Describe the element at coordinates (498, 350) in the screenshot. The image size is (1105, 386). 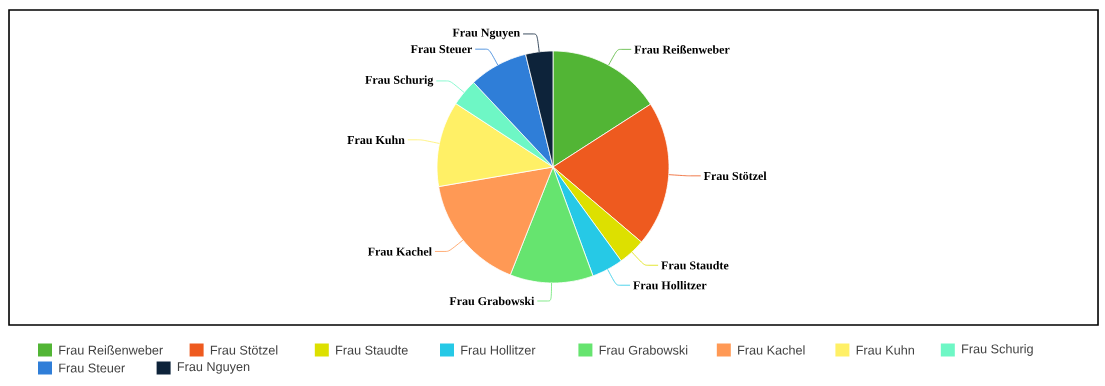
I see `legend-label: Frau Hollitzer` at that location.